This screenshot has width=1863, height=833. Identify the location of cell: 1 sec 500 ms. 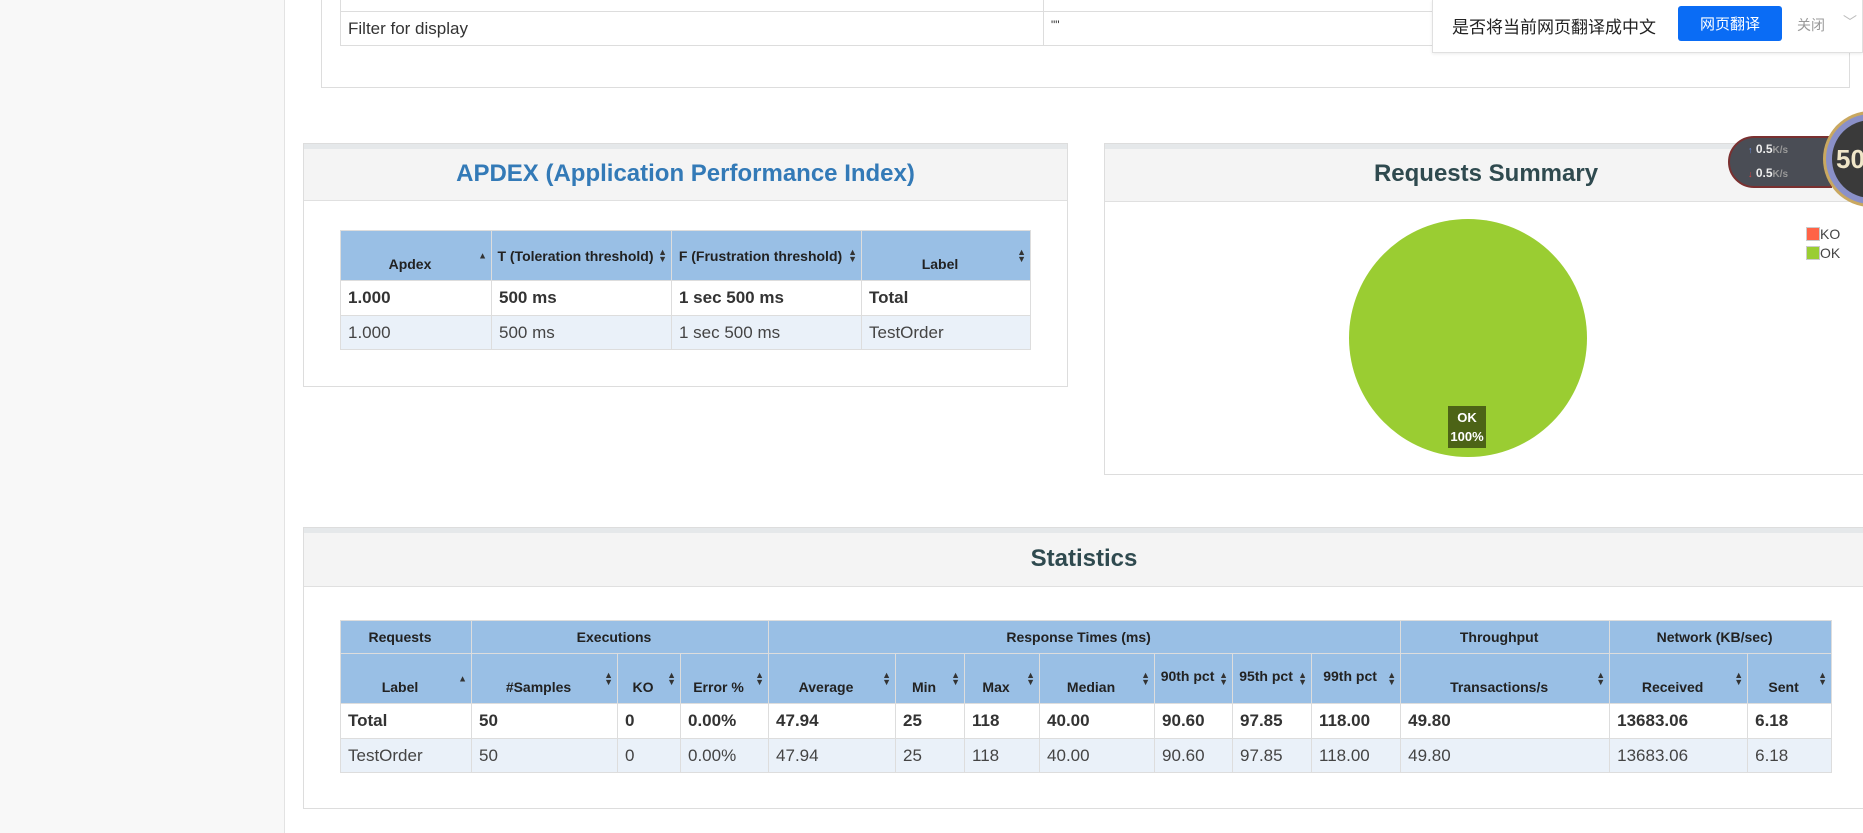
(766, 332).